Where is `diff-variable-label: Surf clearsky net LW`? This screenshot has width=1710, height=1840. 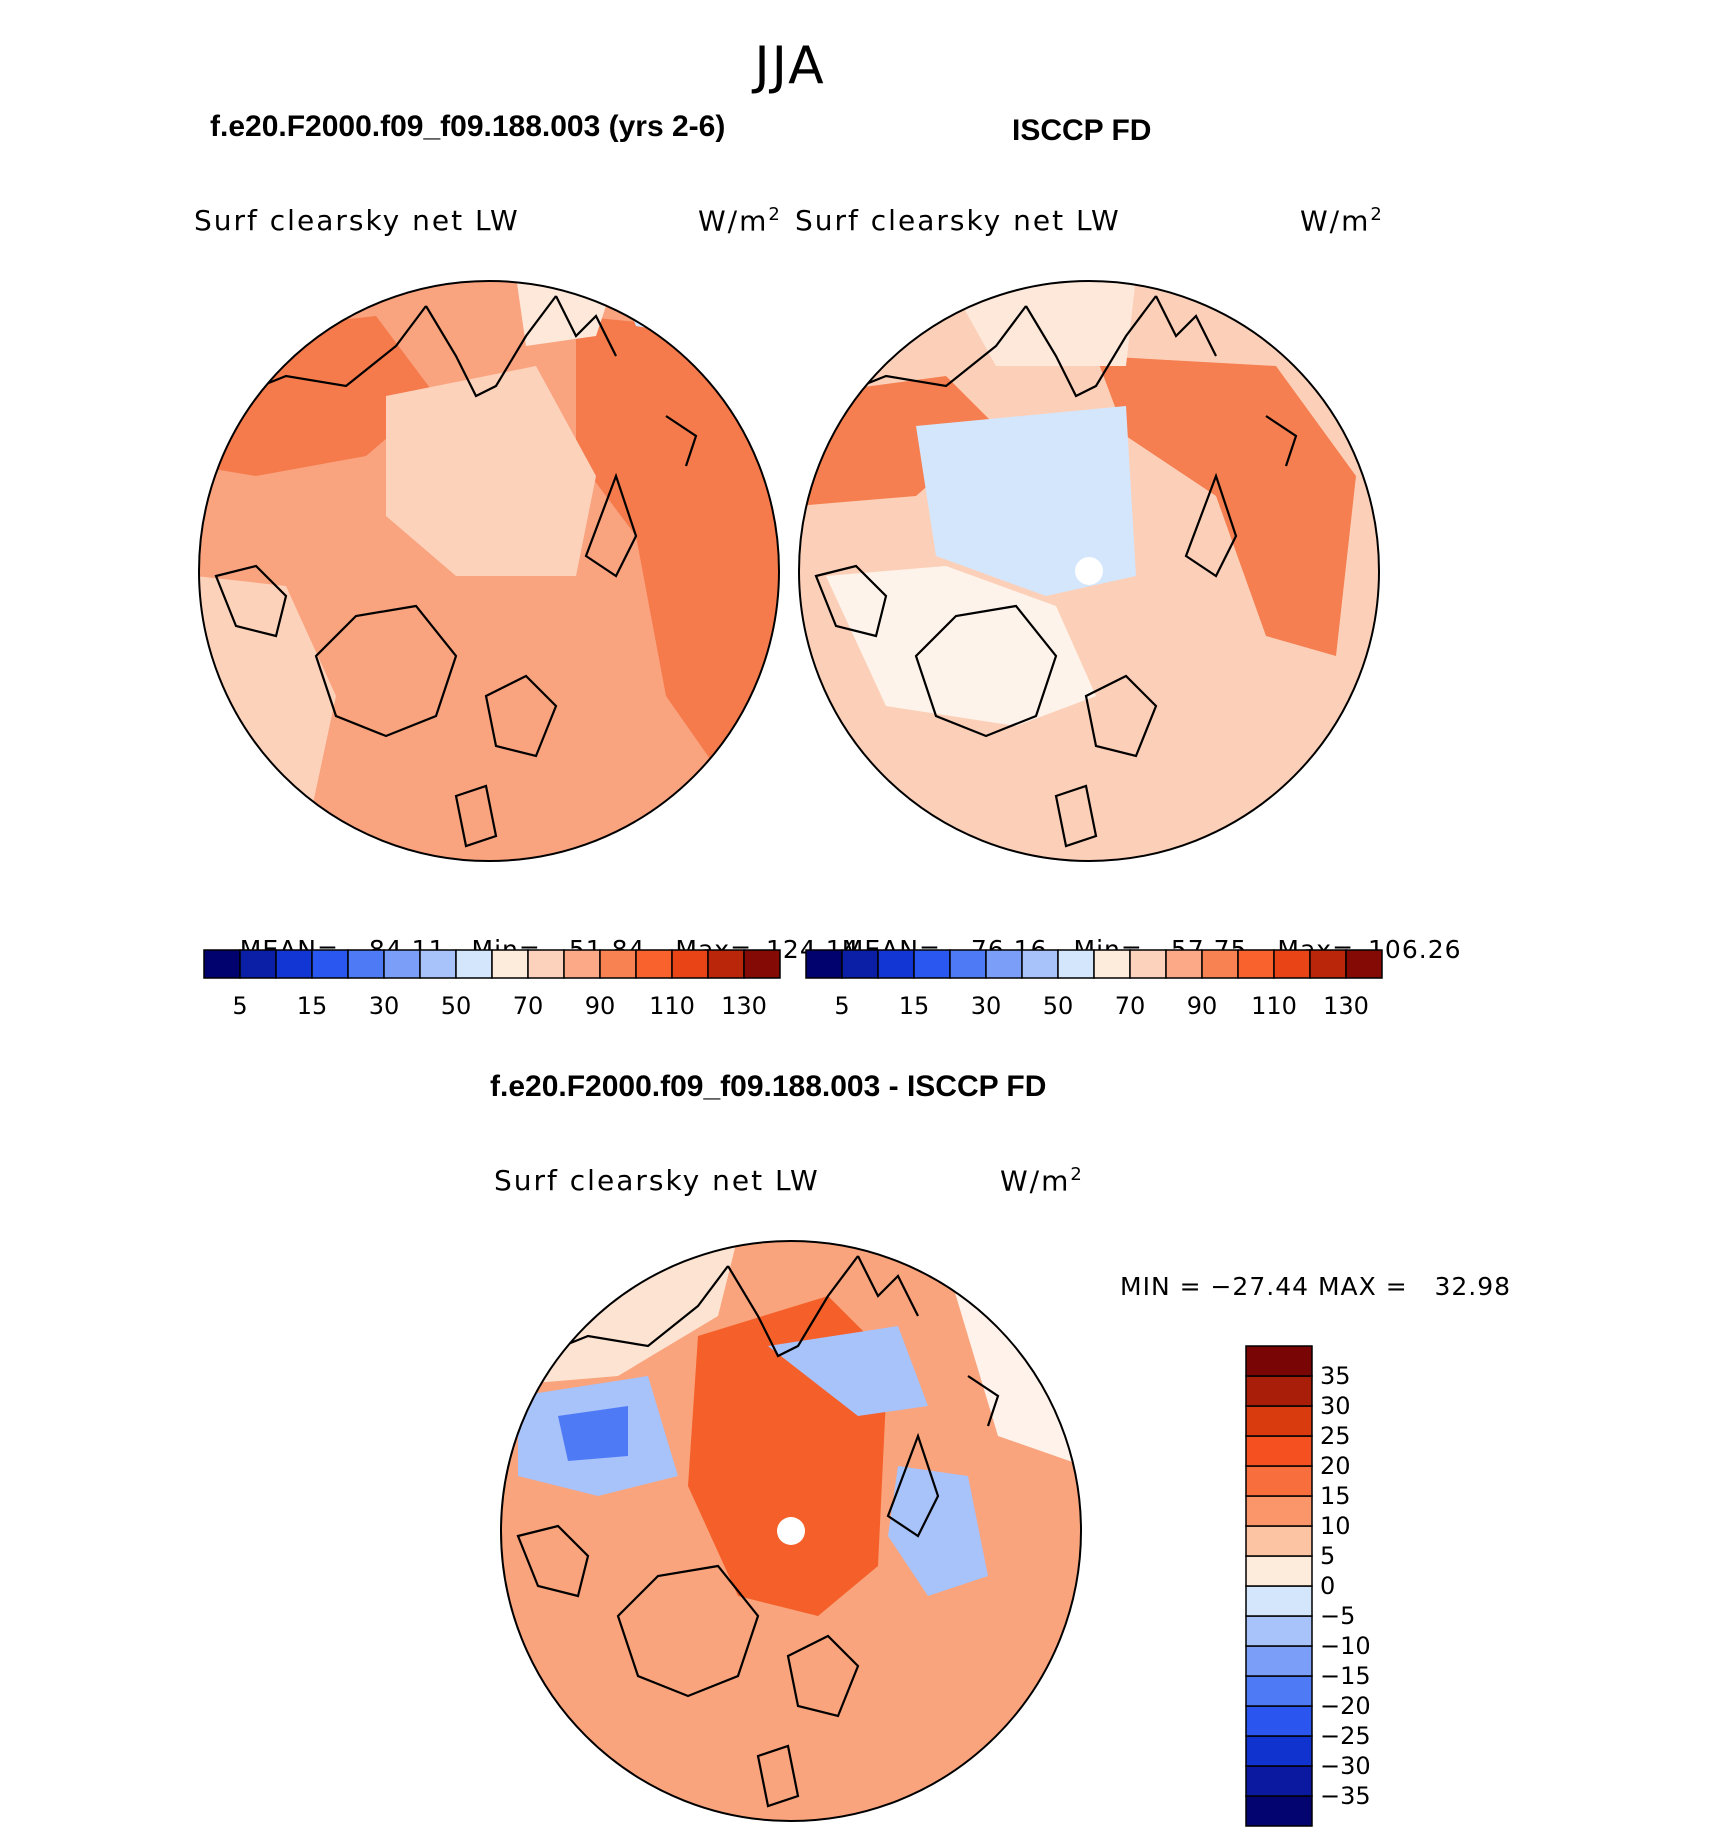
diff-variable-label: Surf clearsky net LW is located at coordinates (657, 1180).